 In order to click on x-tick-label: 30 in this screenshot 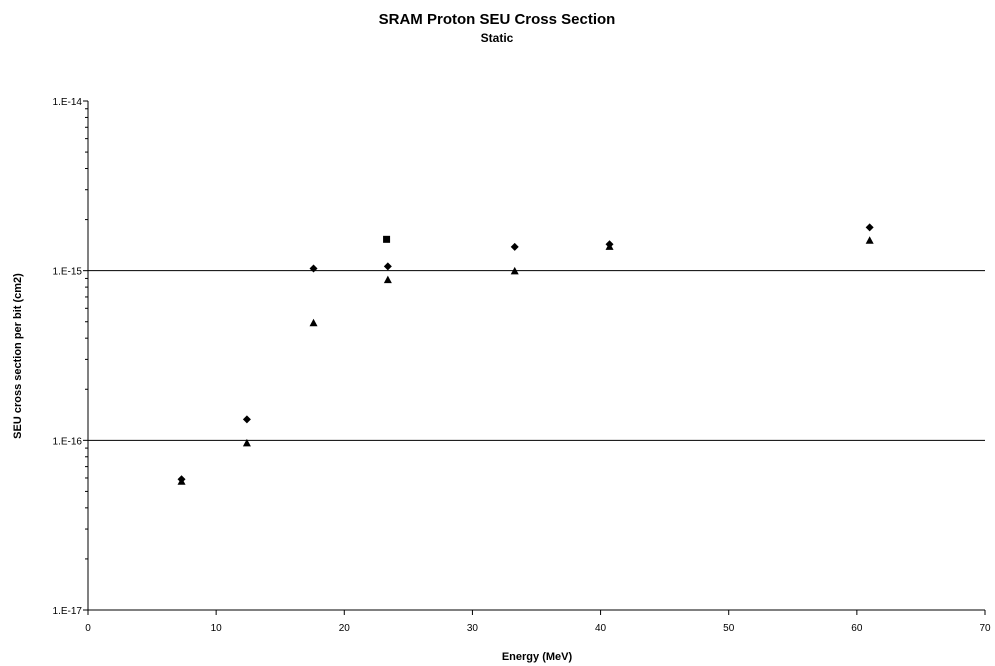, I will do `click(473, 628)`.